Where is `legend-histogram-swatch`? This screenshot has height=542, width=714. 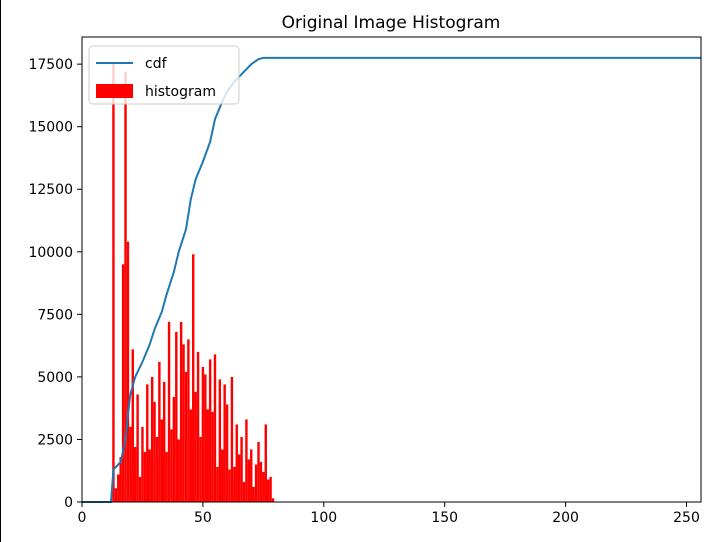 legend-histogram-swatch is located at coordinates (114, 91).